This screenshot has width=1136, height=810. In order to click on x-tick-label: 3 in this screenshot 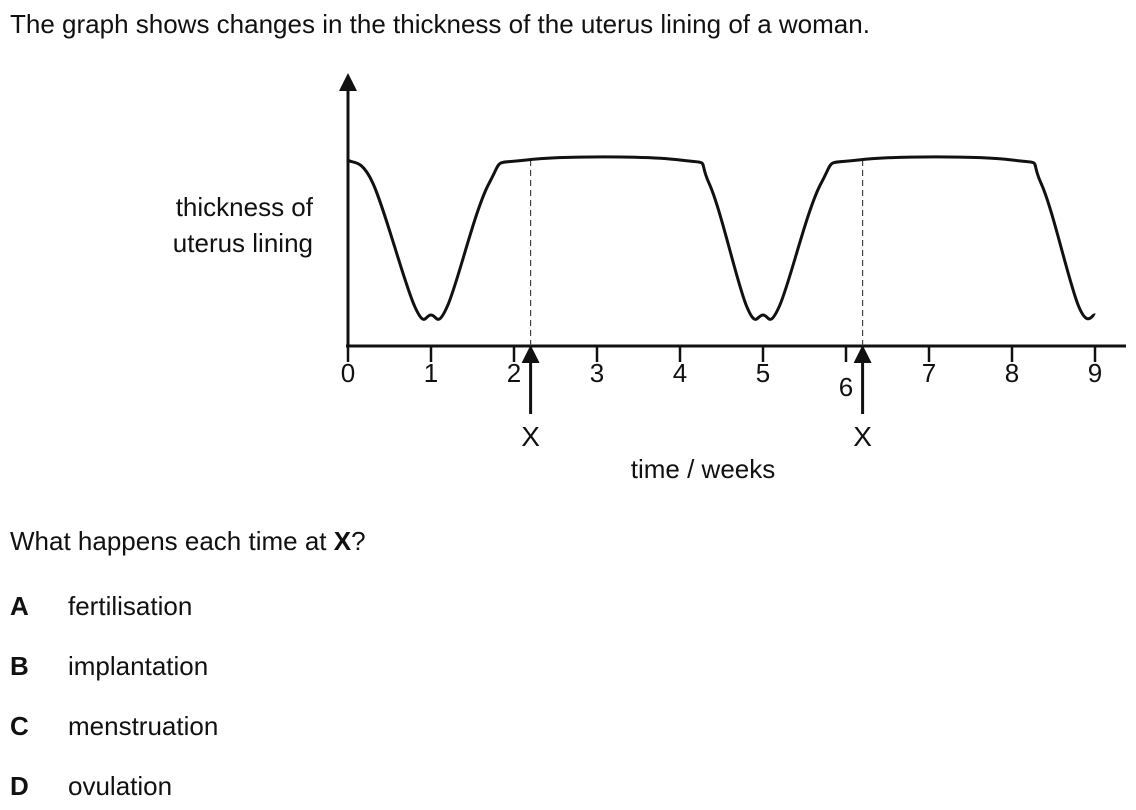, I will do `click(597, 373)`.